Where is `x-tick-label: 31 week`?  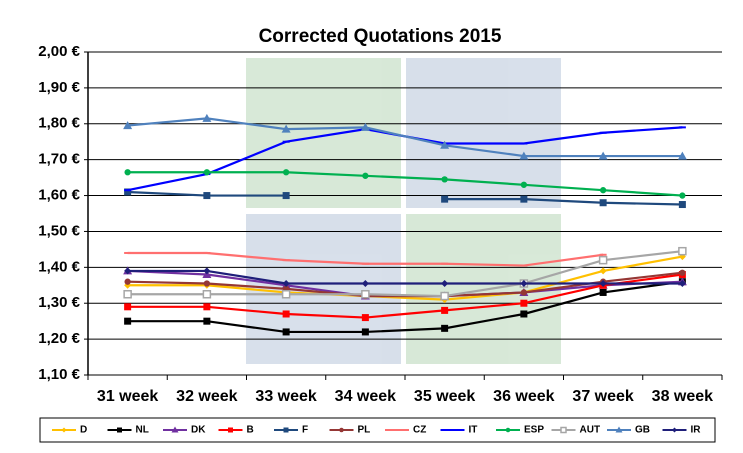
x-tick-label: 31 week is located at coordinates (127, 396).